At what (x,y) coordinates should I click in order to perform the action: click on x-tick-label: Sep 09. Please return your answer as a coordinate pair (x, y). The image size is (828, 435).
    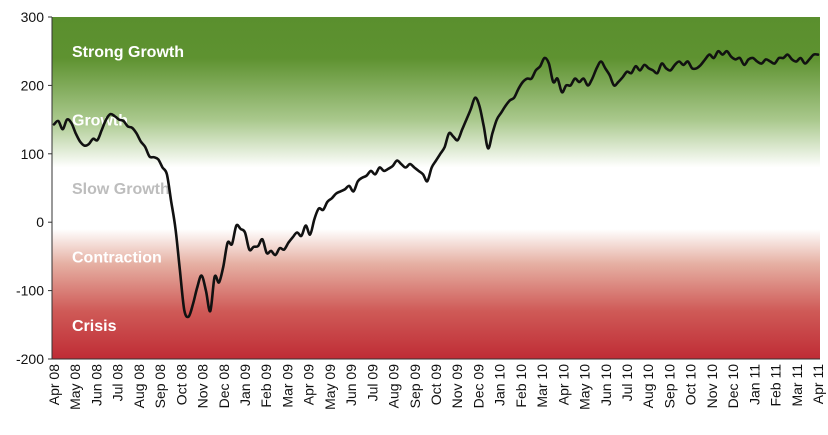
    Looking at the image, I should click on (415, 386).